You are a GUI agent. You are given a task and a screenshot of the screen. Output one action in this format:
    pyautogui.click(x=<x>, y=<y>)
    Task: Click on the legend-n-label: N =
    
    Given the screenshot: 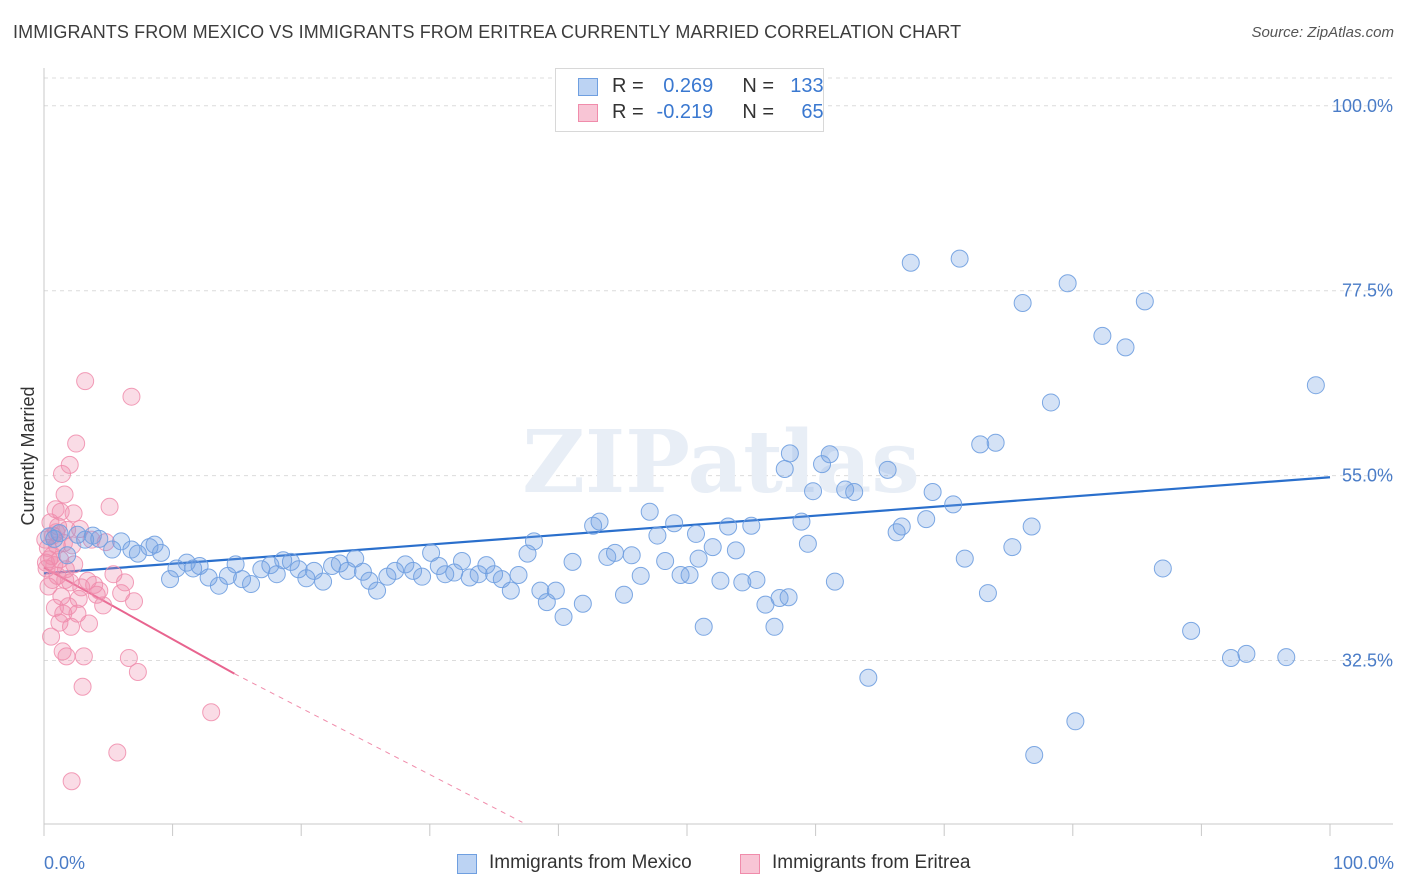 What is the action you would take?
    pyautogui.click(x=758, y=112)
    